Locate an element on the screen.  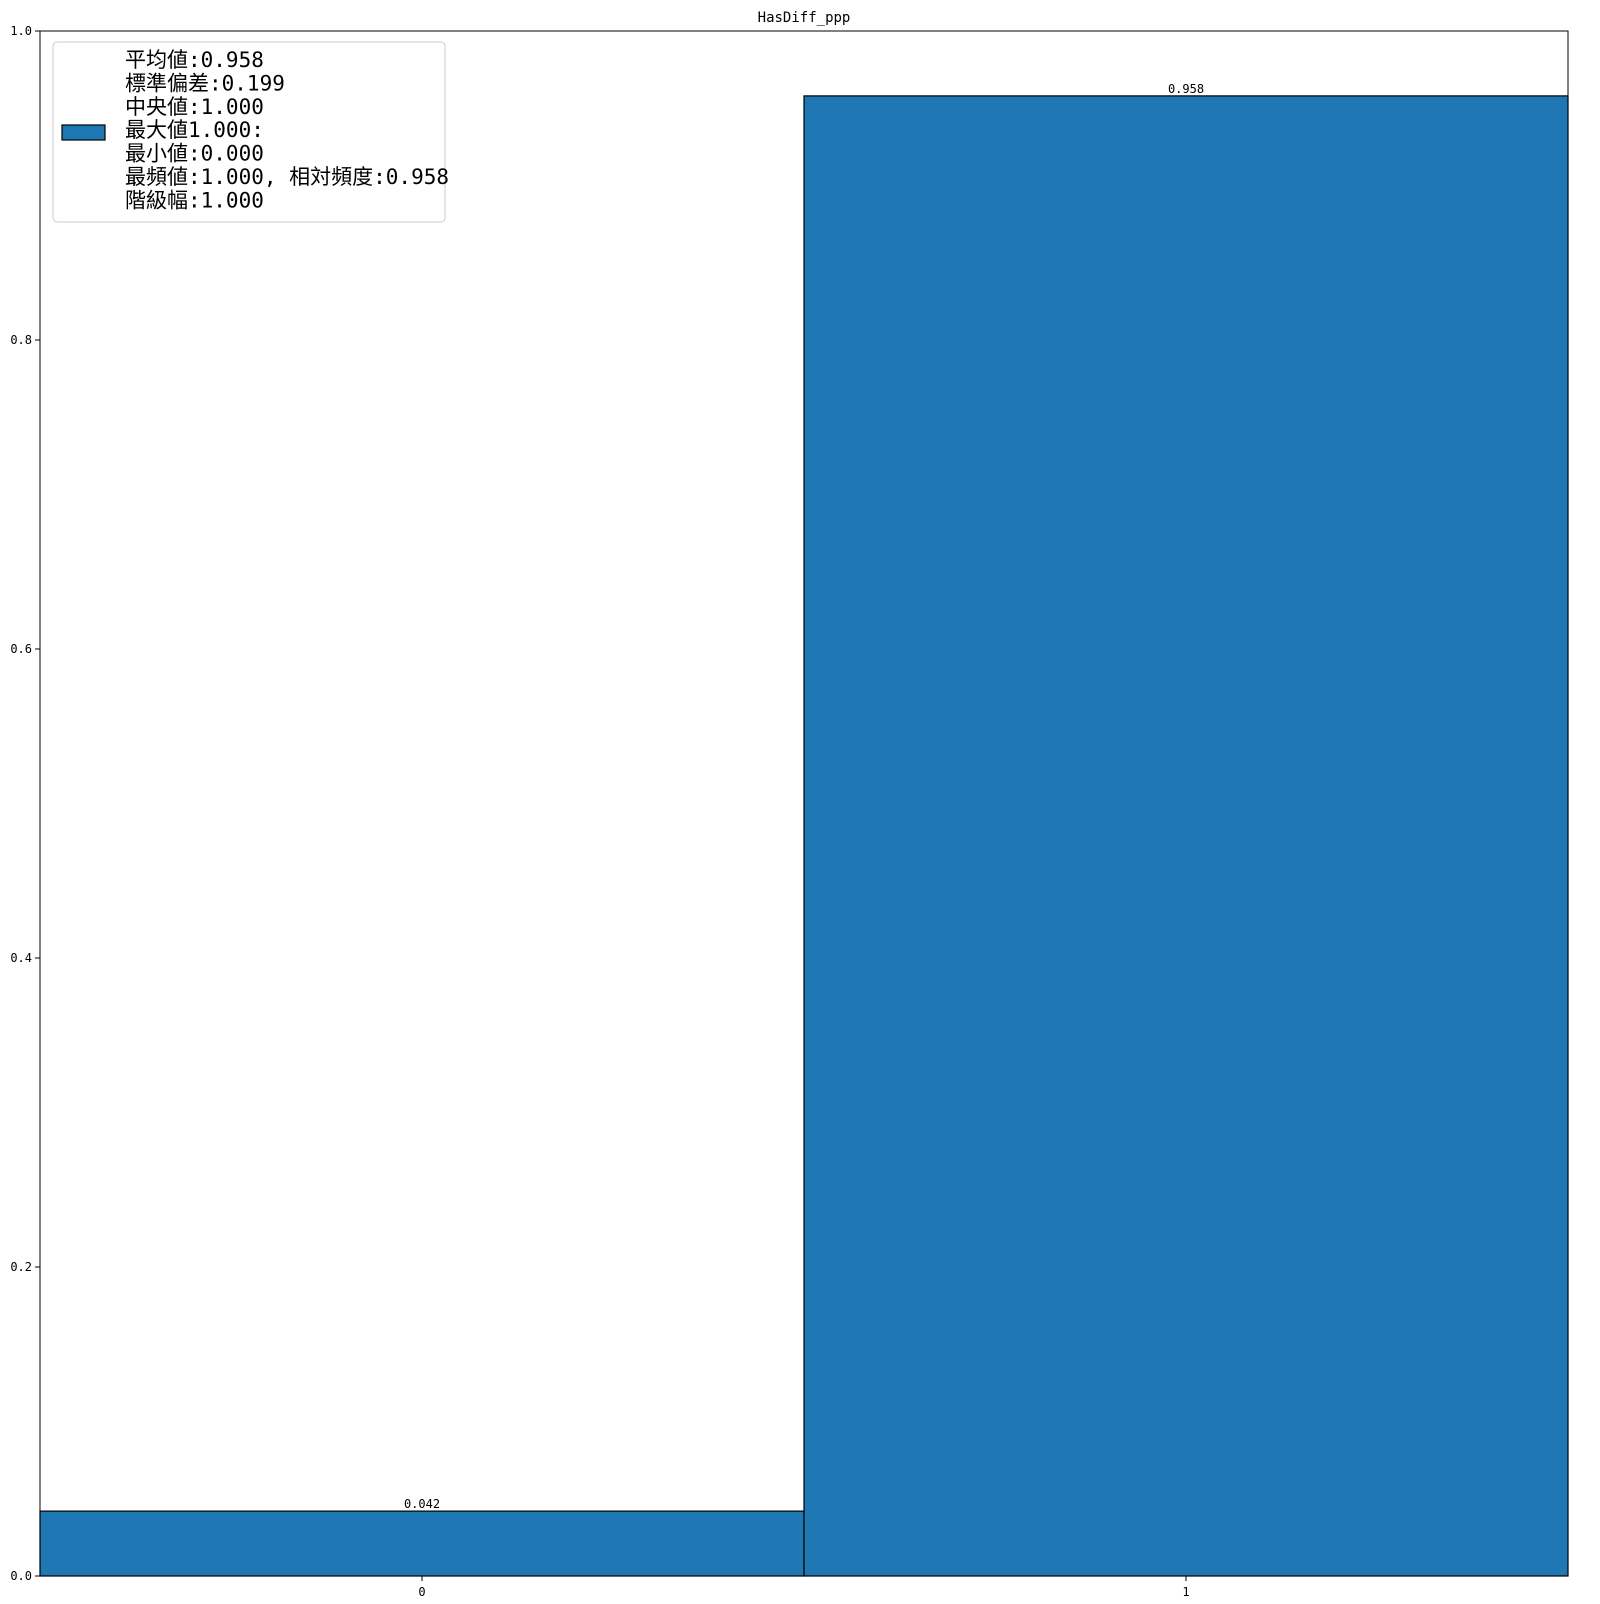
legend-stat-line: 最大値1.000: is located at coordinates (194, 130).